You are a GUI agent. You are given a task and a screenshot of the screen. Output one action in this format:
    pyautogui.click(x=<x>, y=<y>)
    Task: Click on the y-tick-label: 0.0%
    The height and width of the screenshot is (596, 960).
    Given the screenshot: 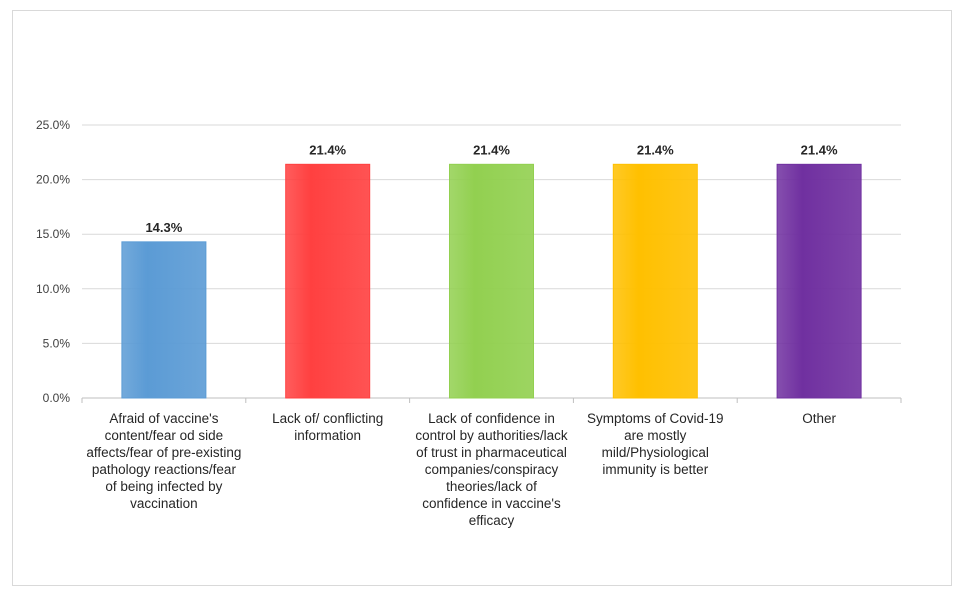 What is the action you would take?
    pyautogui.click(x=57, y=398)
    